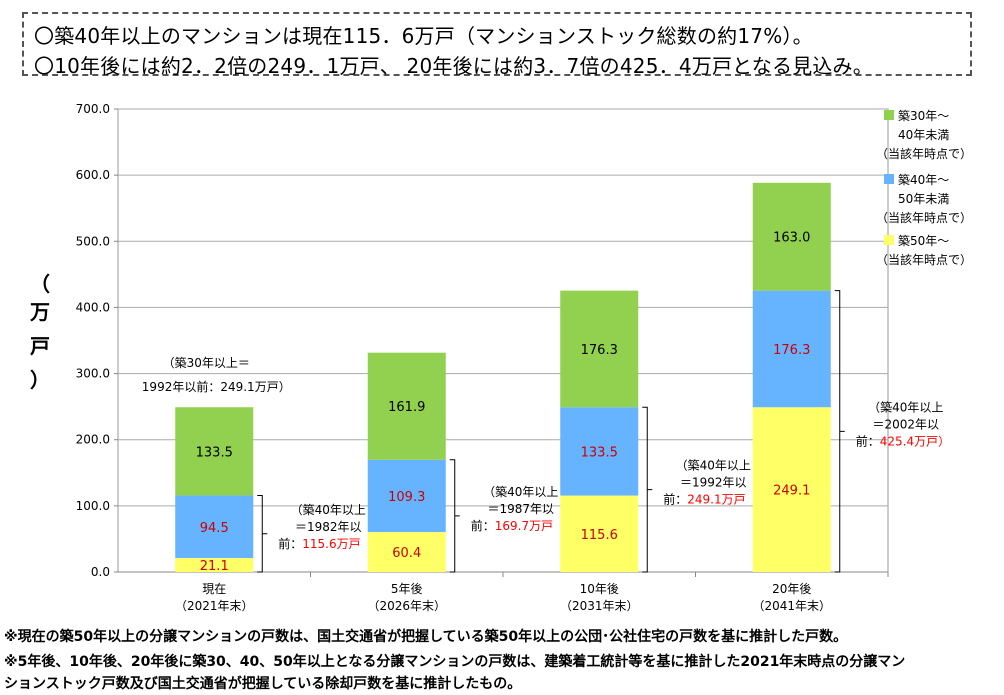 This screenshot has width=1004, height=695. Describe the element at coordinates (791, 589) in the screenshot. I see `x-category-label: 20年後` at that location.